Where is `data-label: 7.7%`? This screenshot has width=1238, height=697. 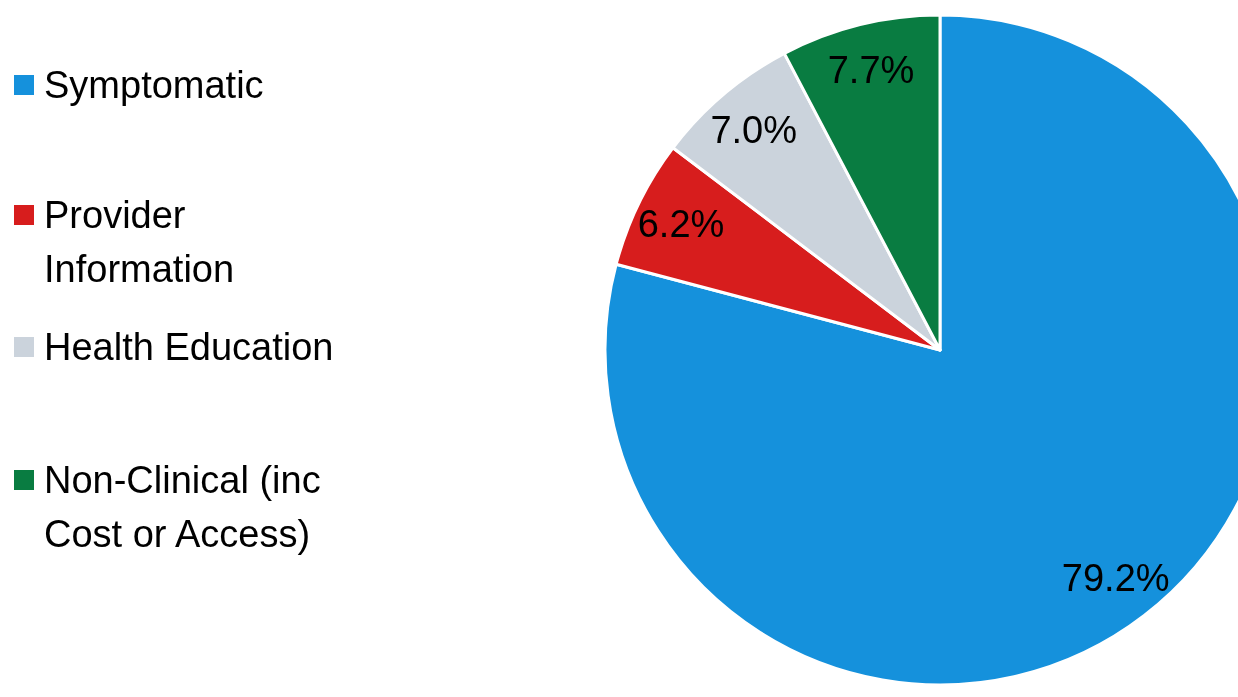 data-label: 7.7% is located at coordinates (871, 70).